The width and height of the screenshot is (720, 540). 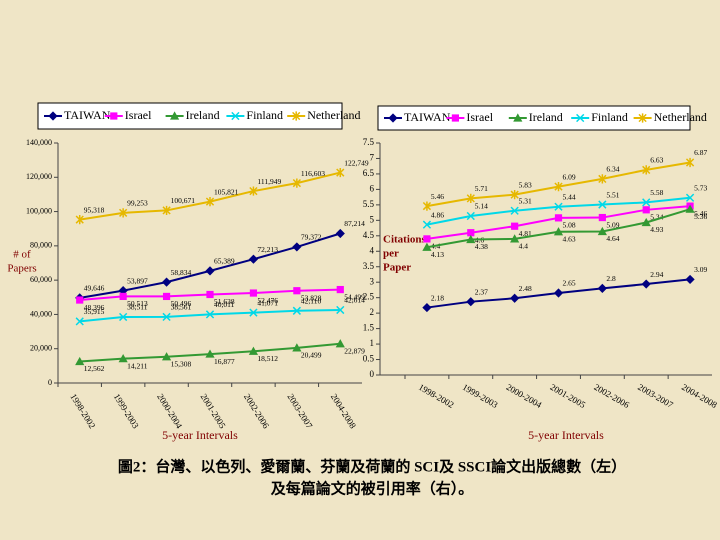 What do you see at coordinates (436, 396) in the screenshot?
I see `x-tick-label: 1998-2002` at bounding box center [436, 396].